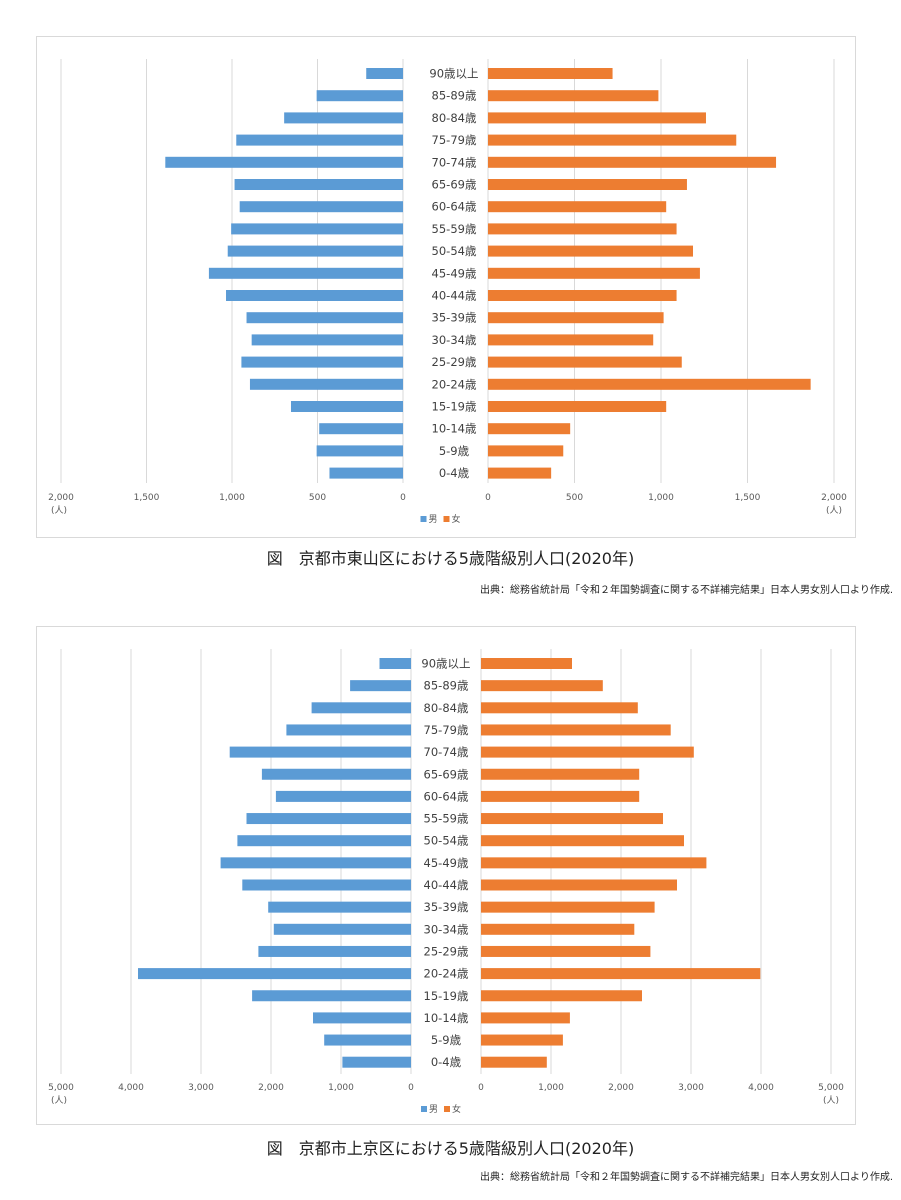  What do you see at coordinates (748, 498) in the screenshot?
I see `x-tick-label-right: 1,500` at bounding box center [748, 498].